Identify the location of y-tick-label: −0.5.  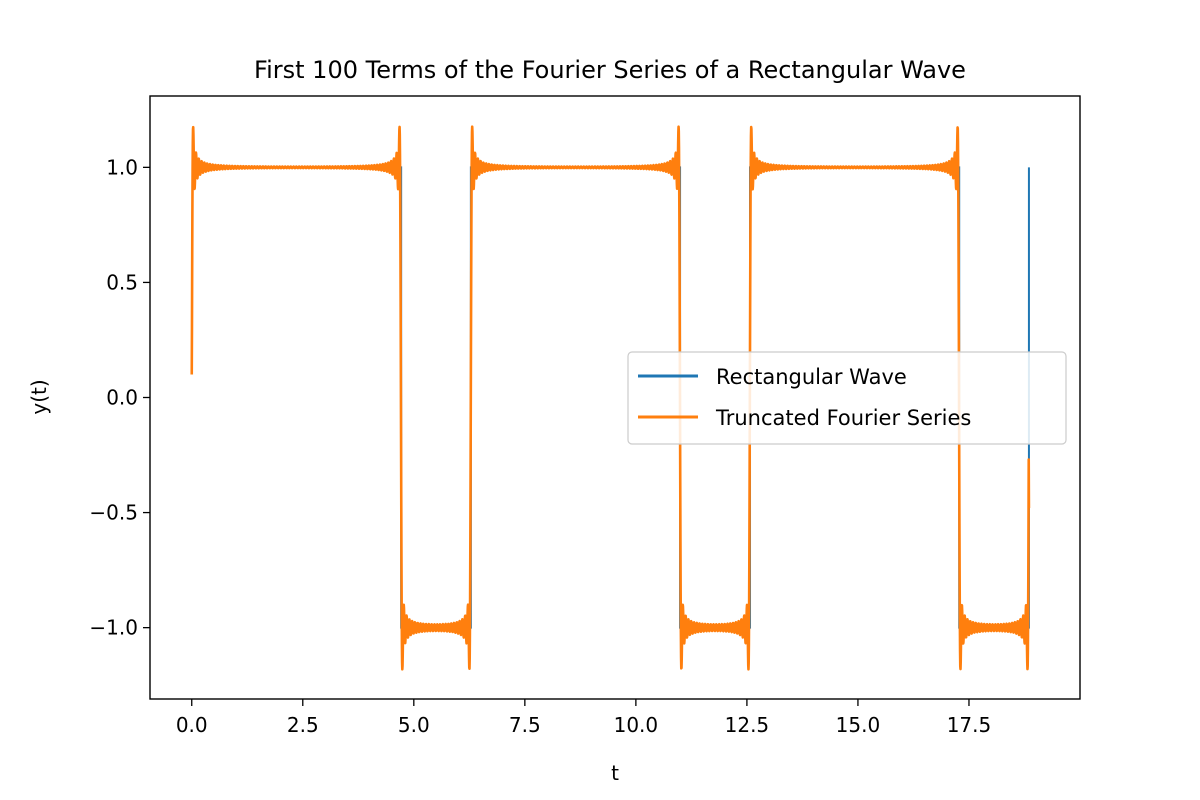
(113, 513).